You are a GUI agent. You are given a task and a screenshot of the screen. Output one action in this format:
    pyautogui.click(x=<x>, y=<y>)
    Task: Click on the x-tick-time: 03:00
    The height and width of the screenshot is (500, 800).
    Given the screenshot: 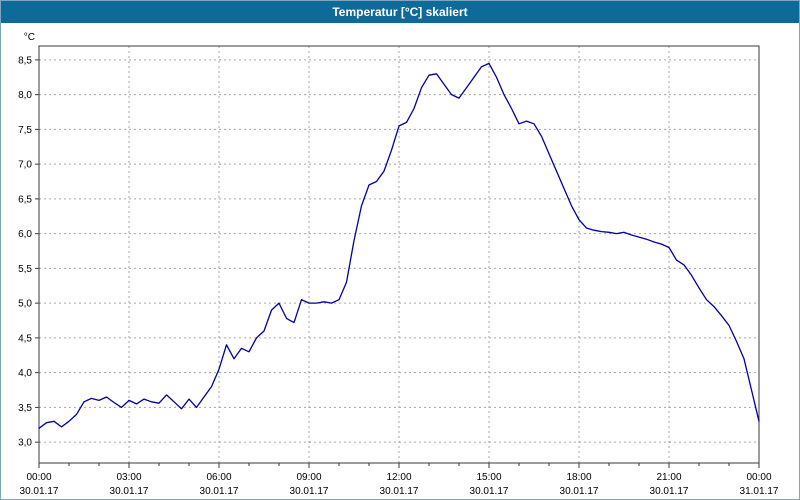 What is the action you would take?
    pyautogui.click(x=128, y=477)
    